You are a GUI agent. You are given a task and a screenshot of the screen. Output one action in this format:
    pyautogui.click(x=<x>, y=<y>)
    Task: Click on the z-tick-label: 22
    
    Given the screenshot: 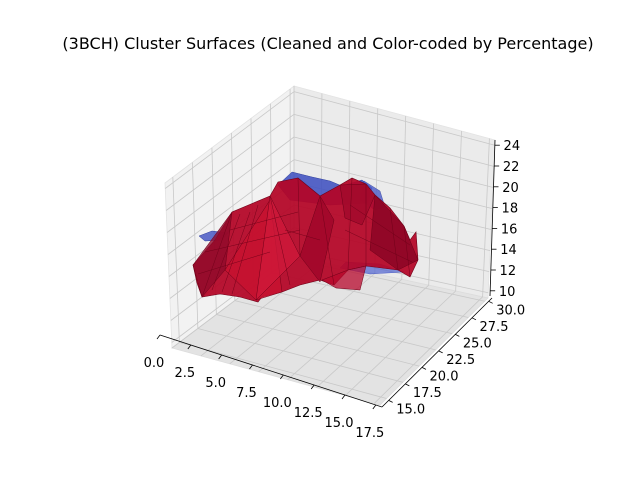 What is the action you would take?
    pyautogui.click(x=511, y=167)
    